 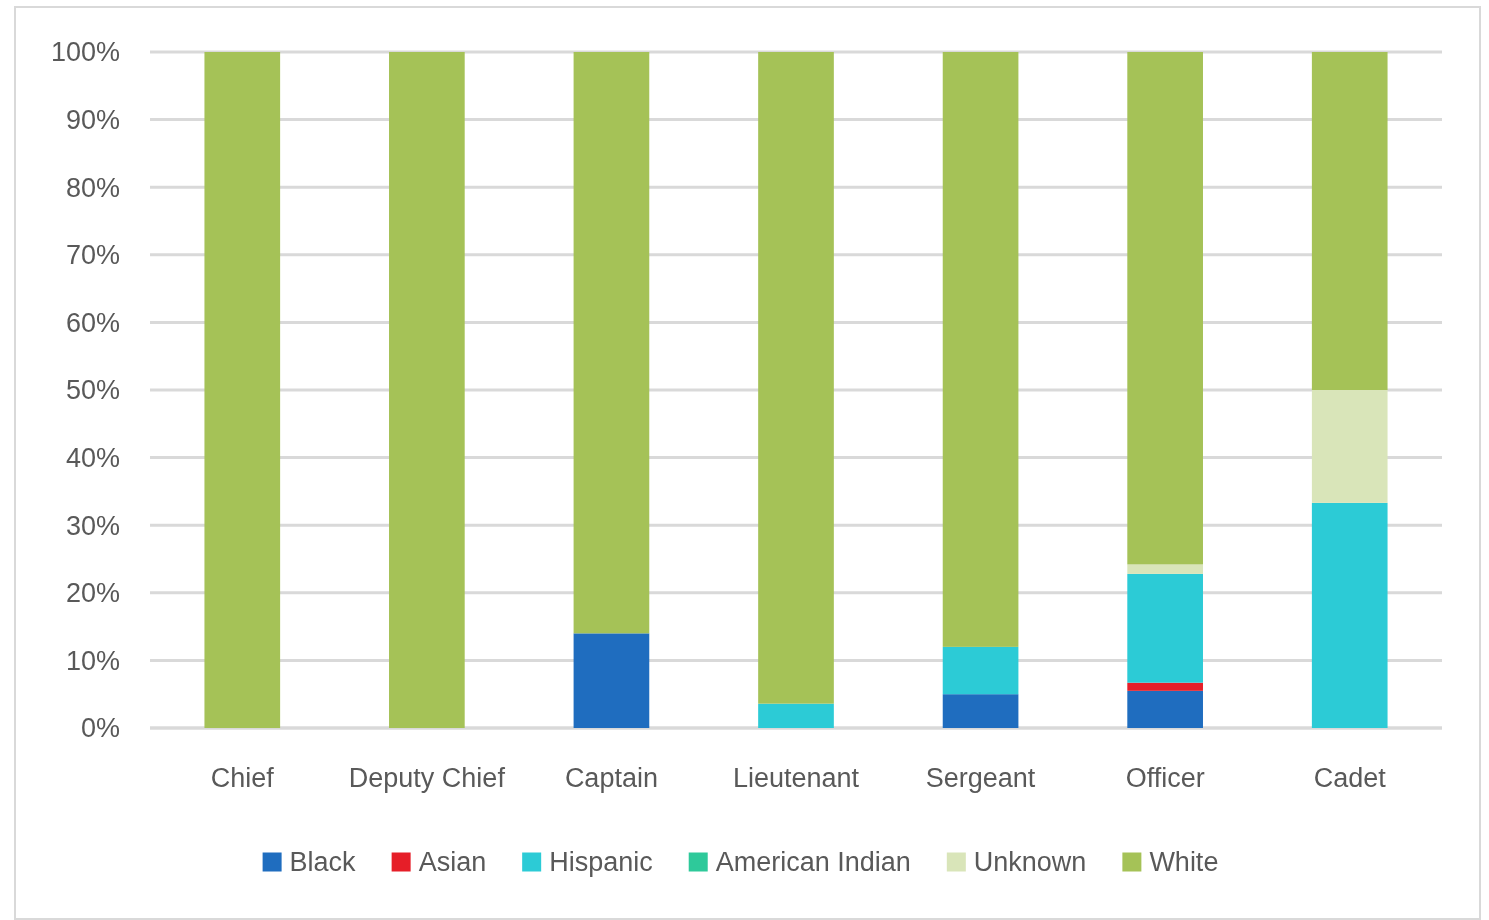 I want to click on legend-label: Black, so click(x=323, y=862).